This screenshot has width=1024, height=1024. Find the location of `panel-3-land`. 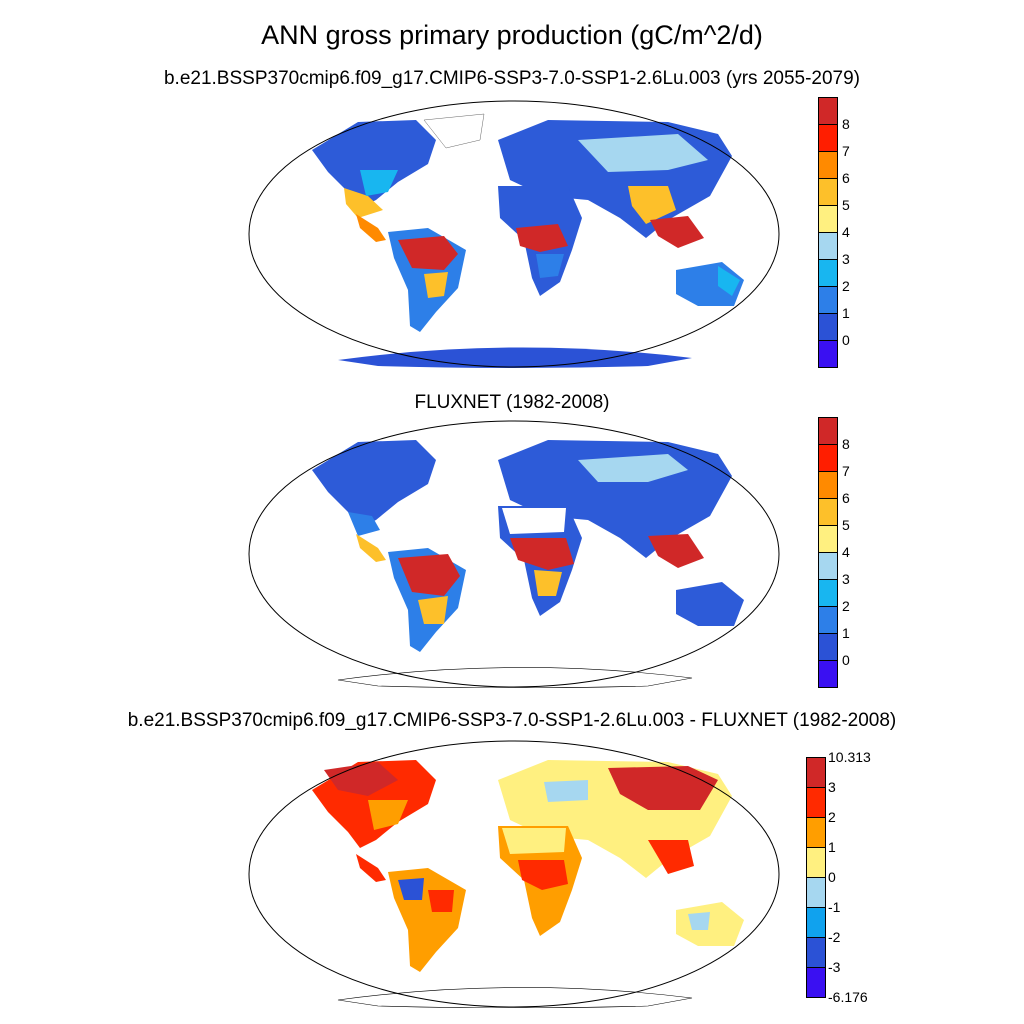

panel-3-land is located at coordinates (528, 884).